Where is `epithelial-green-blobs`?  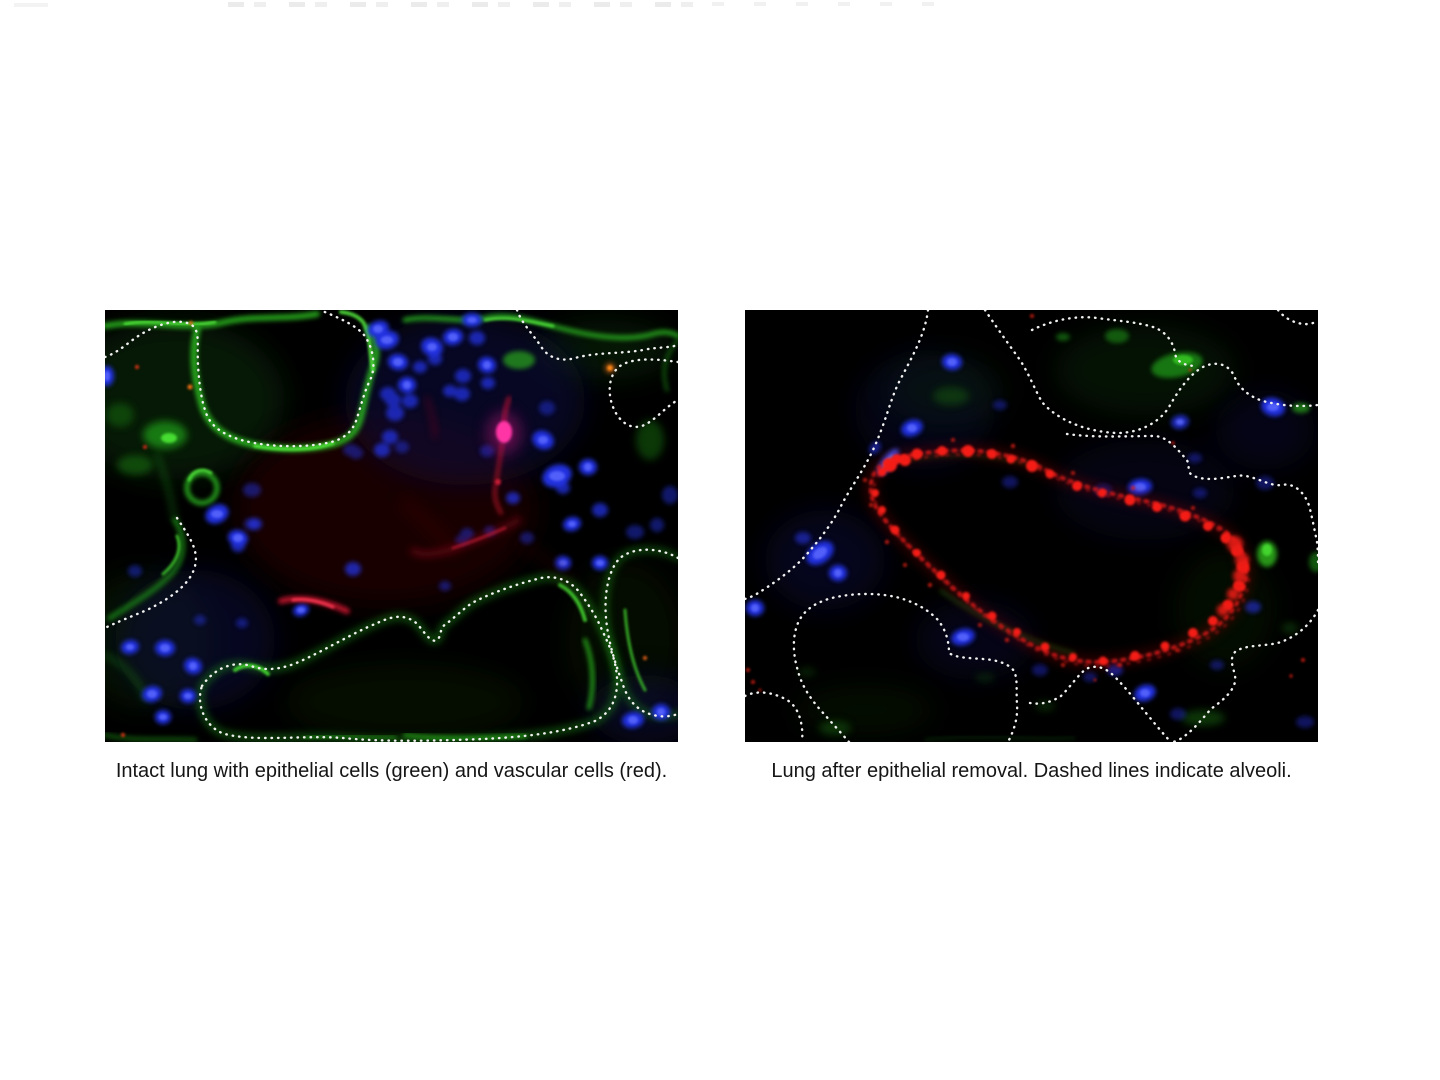
epithelial-green-blobs is located at coordinates (385, 413).